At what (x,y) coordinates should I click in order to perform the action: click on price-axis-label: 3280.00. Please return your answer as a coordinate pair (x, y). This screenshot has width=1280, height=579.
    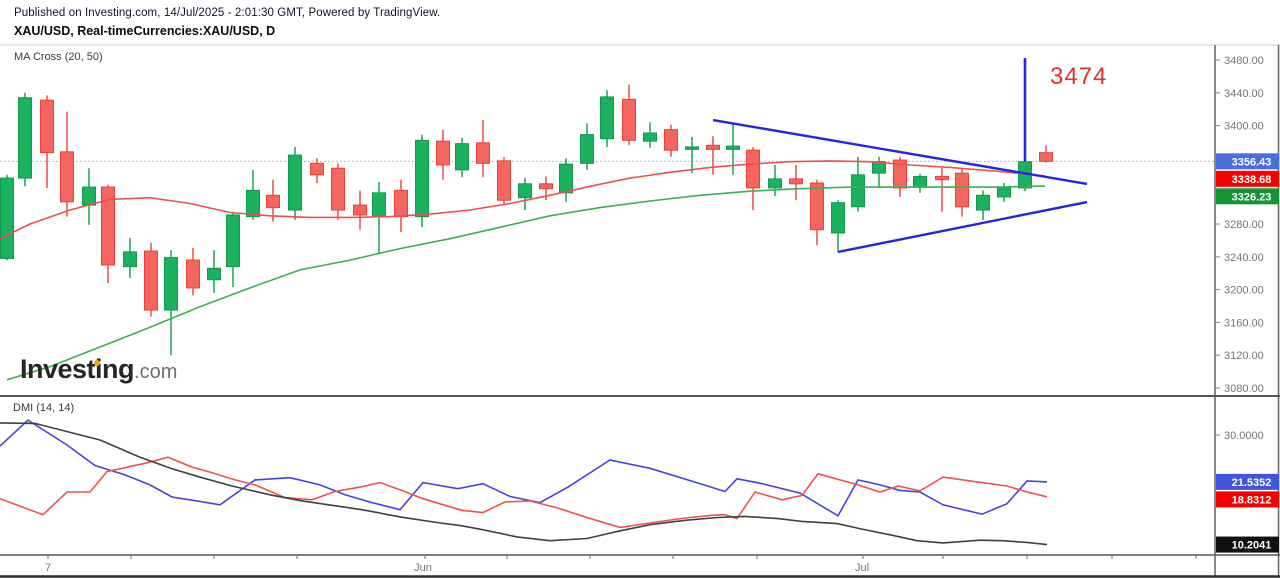
    Looking at the image, I should click on (1244, 225).